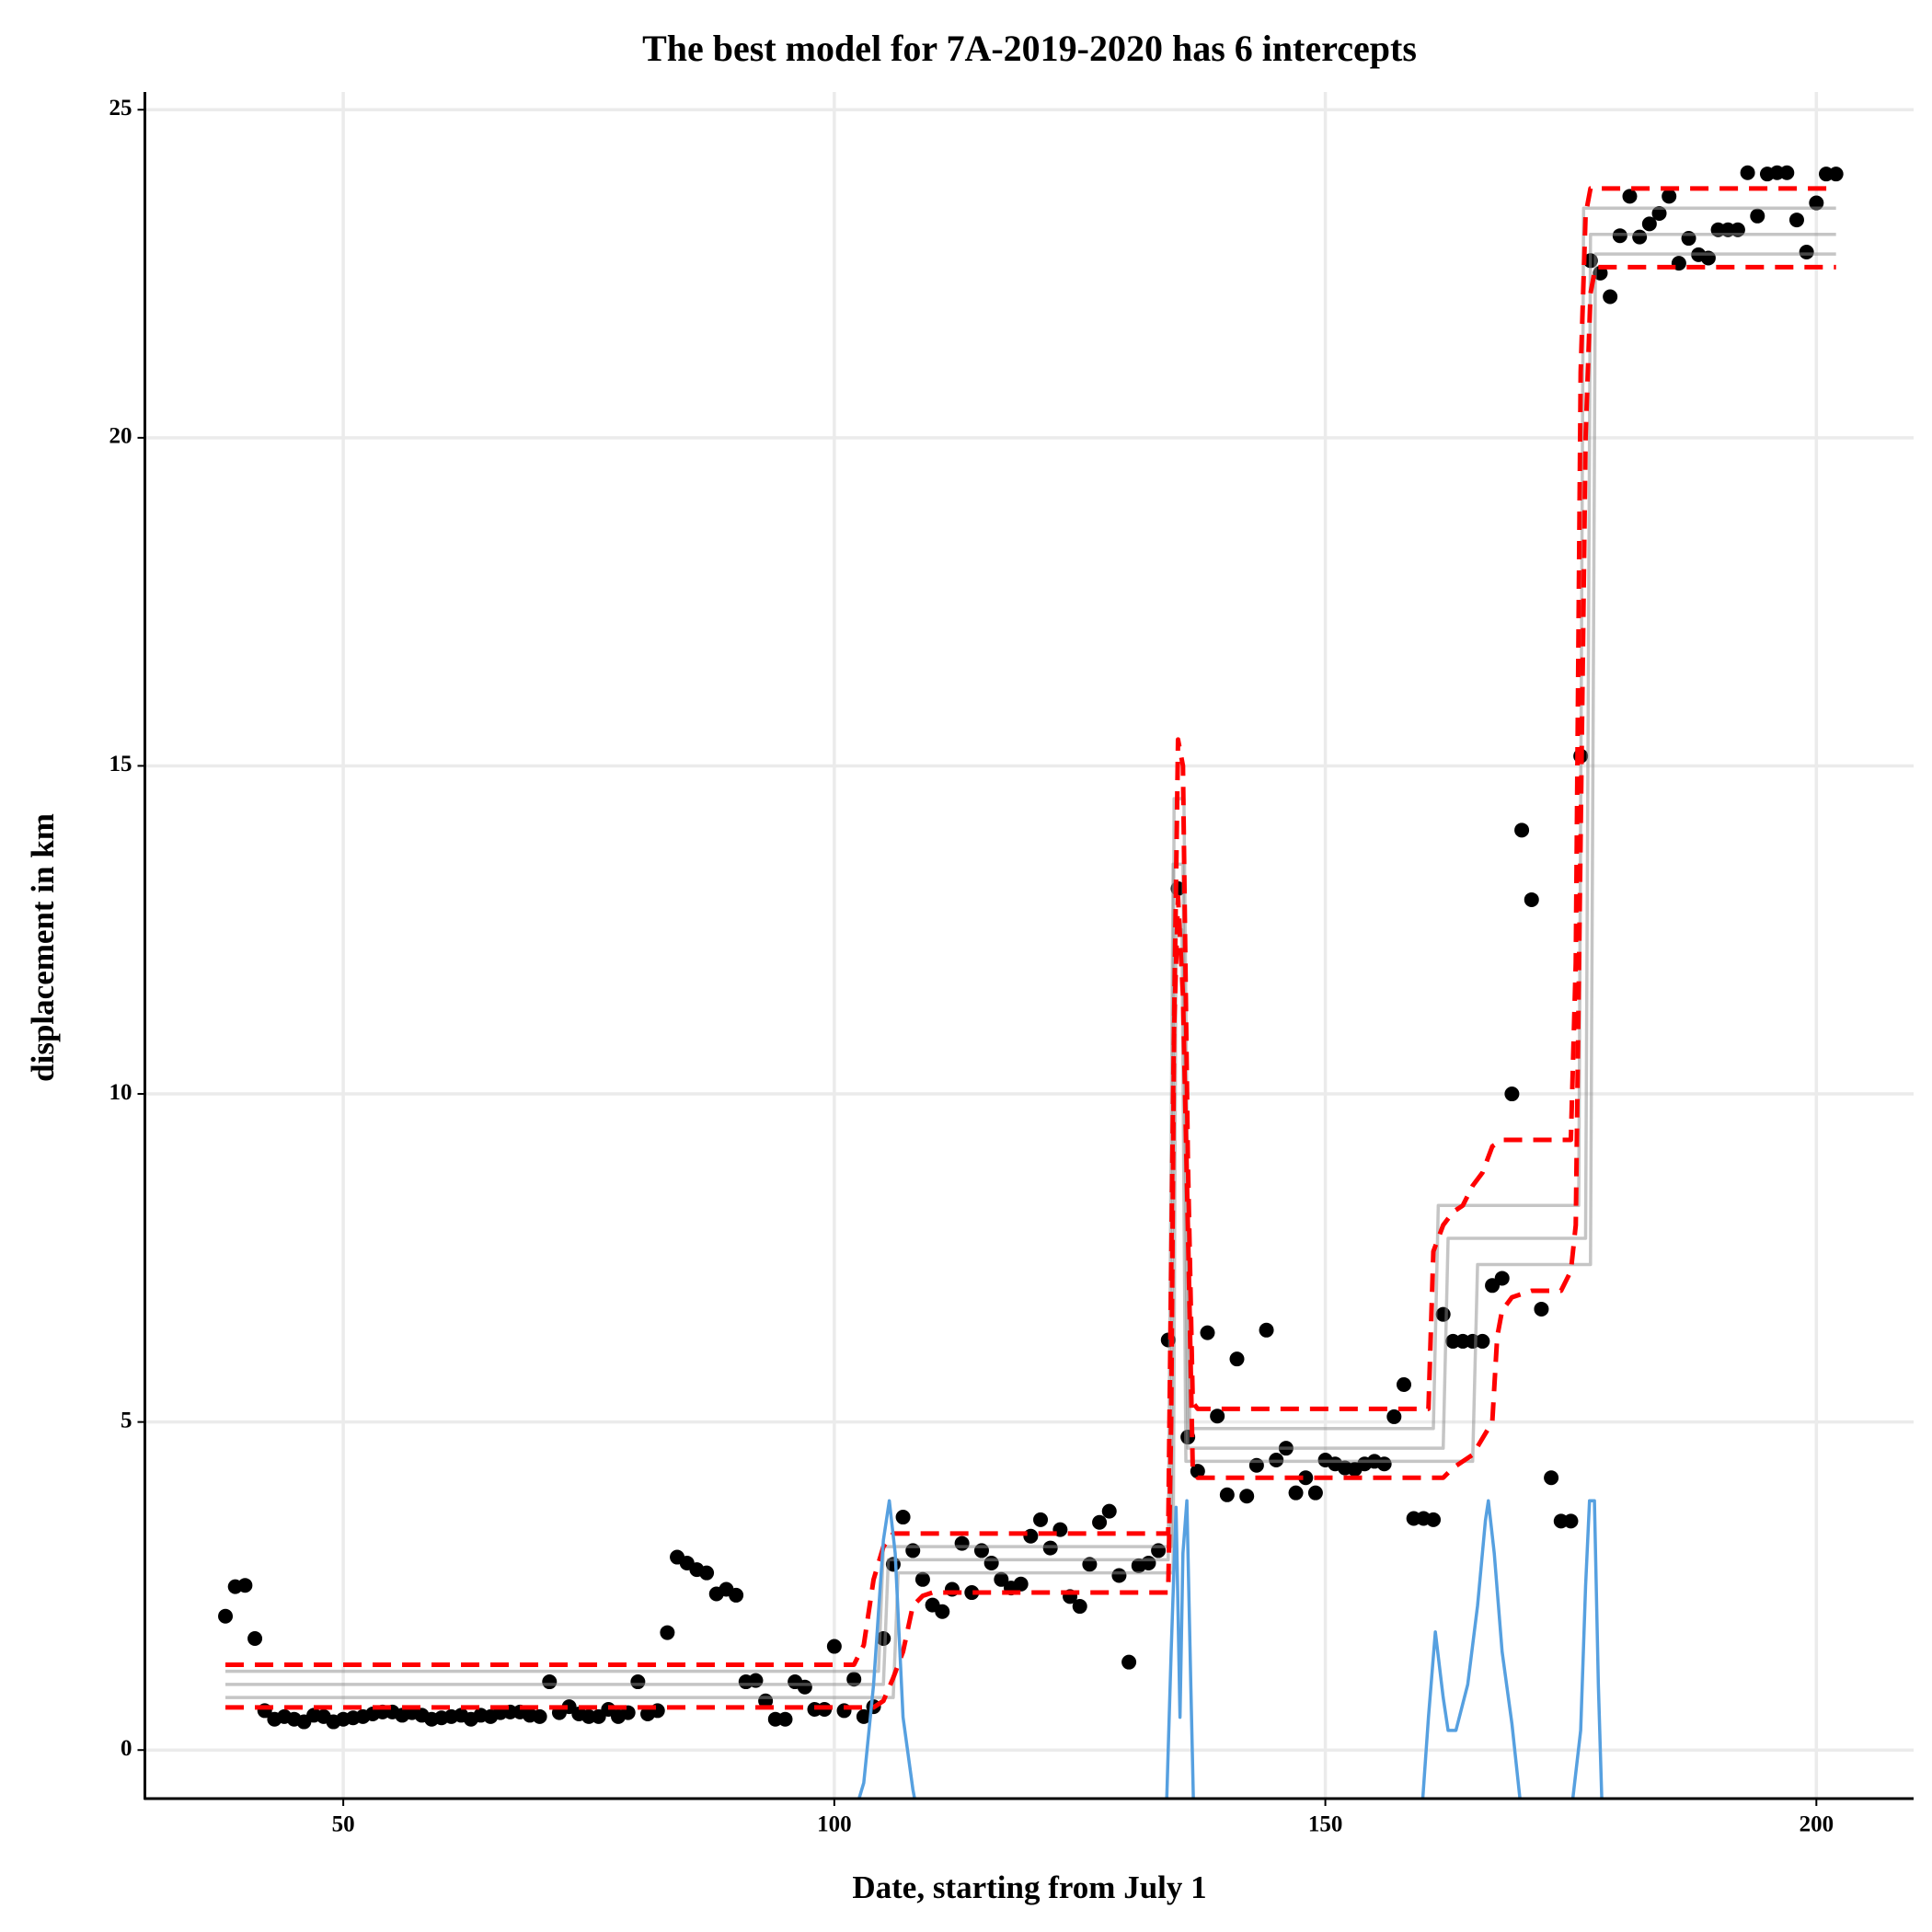  Describe the element at coordinates (1029, 1887) in the screenshot. I see `x-axis-label: Date, starting from July 1` at that location.